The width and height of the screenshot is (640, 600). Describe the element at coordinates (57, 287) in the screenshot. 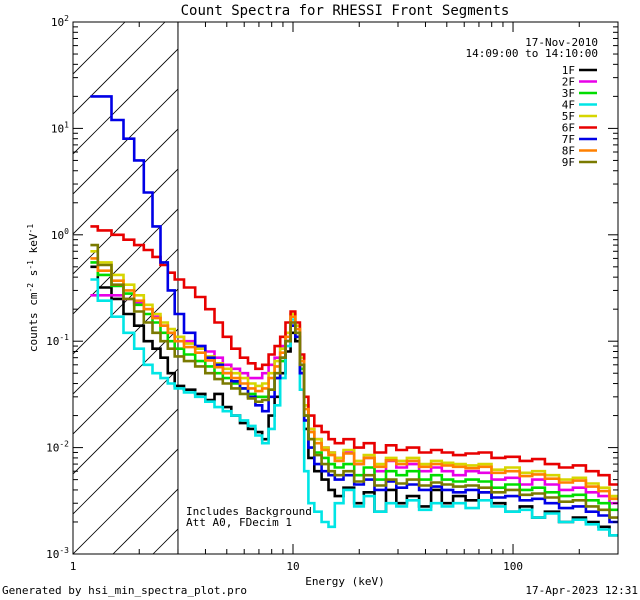

I see `y-tick-labels: 10⁻³ 10⁻² 10⁻¹ 10⁰ 10¹ 10²` at that location.